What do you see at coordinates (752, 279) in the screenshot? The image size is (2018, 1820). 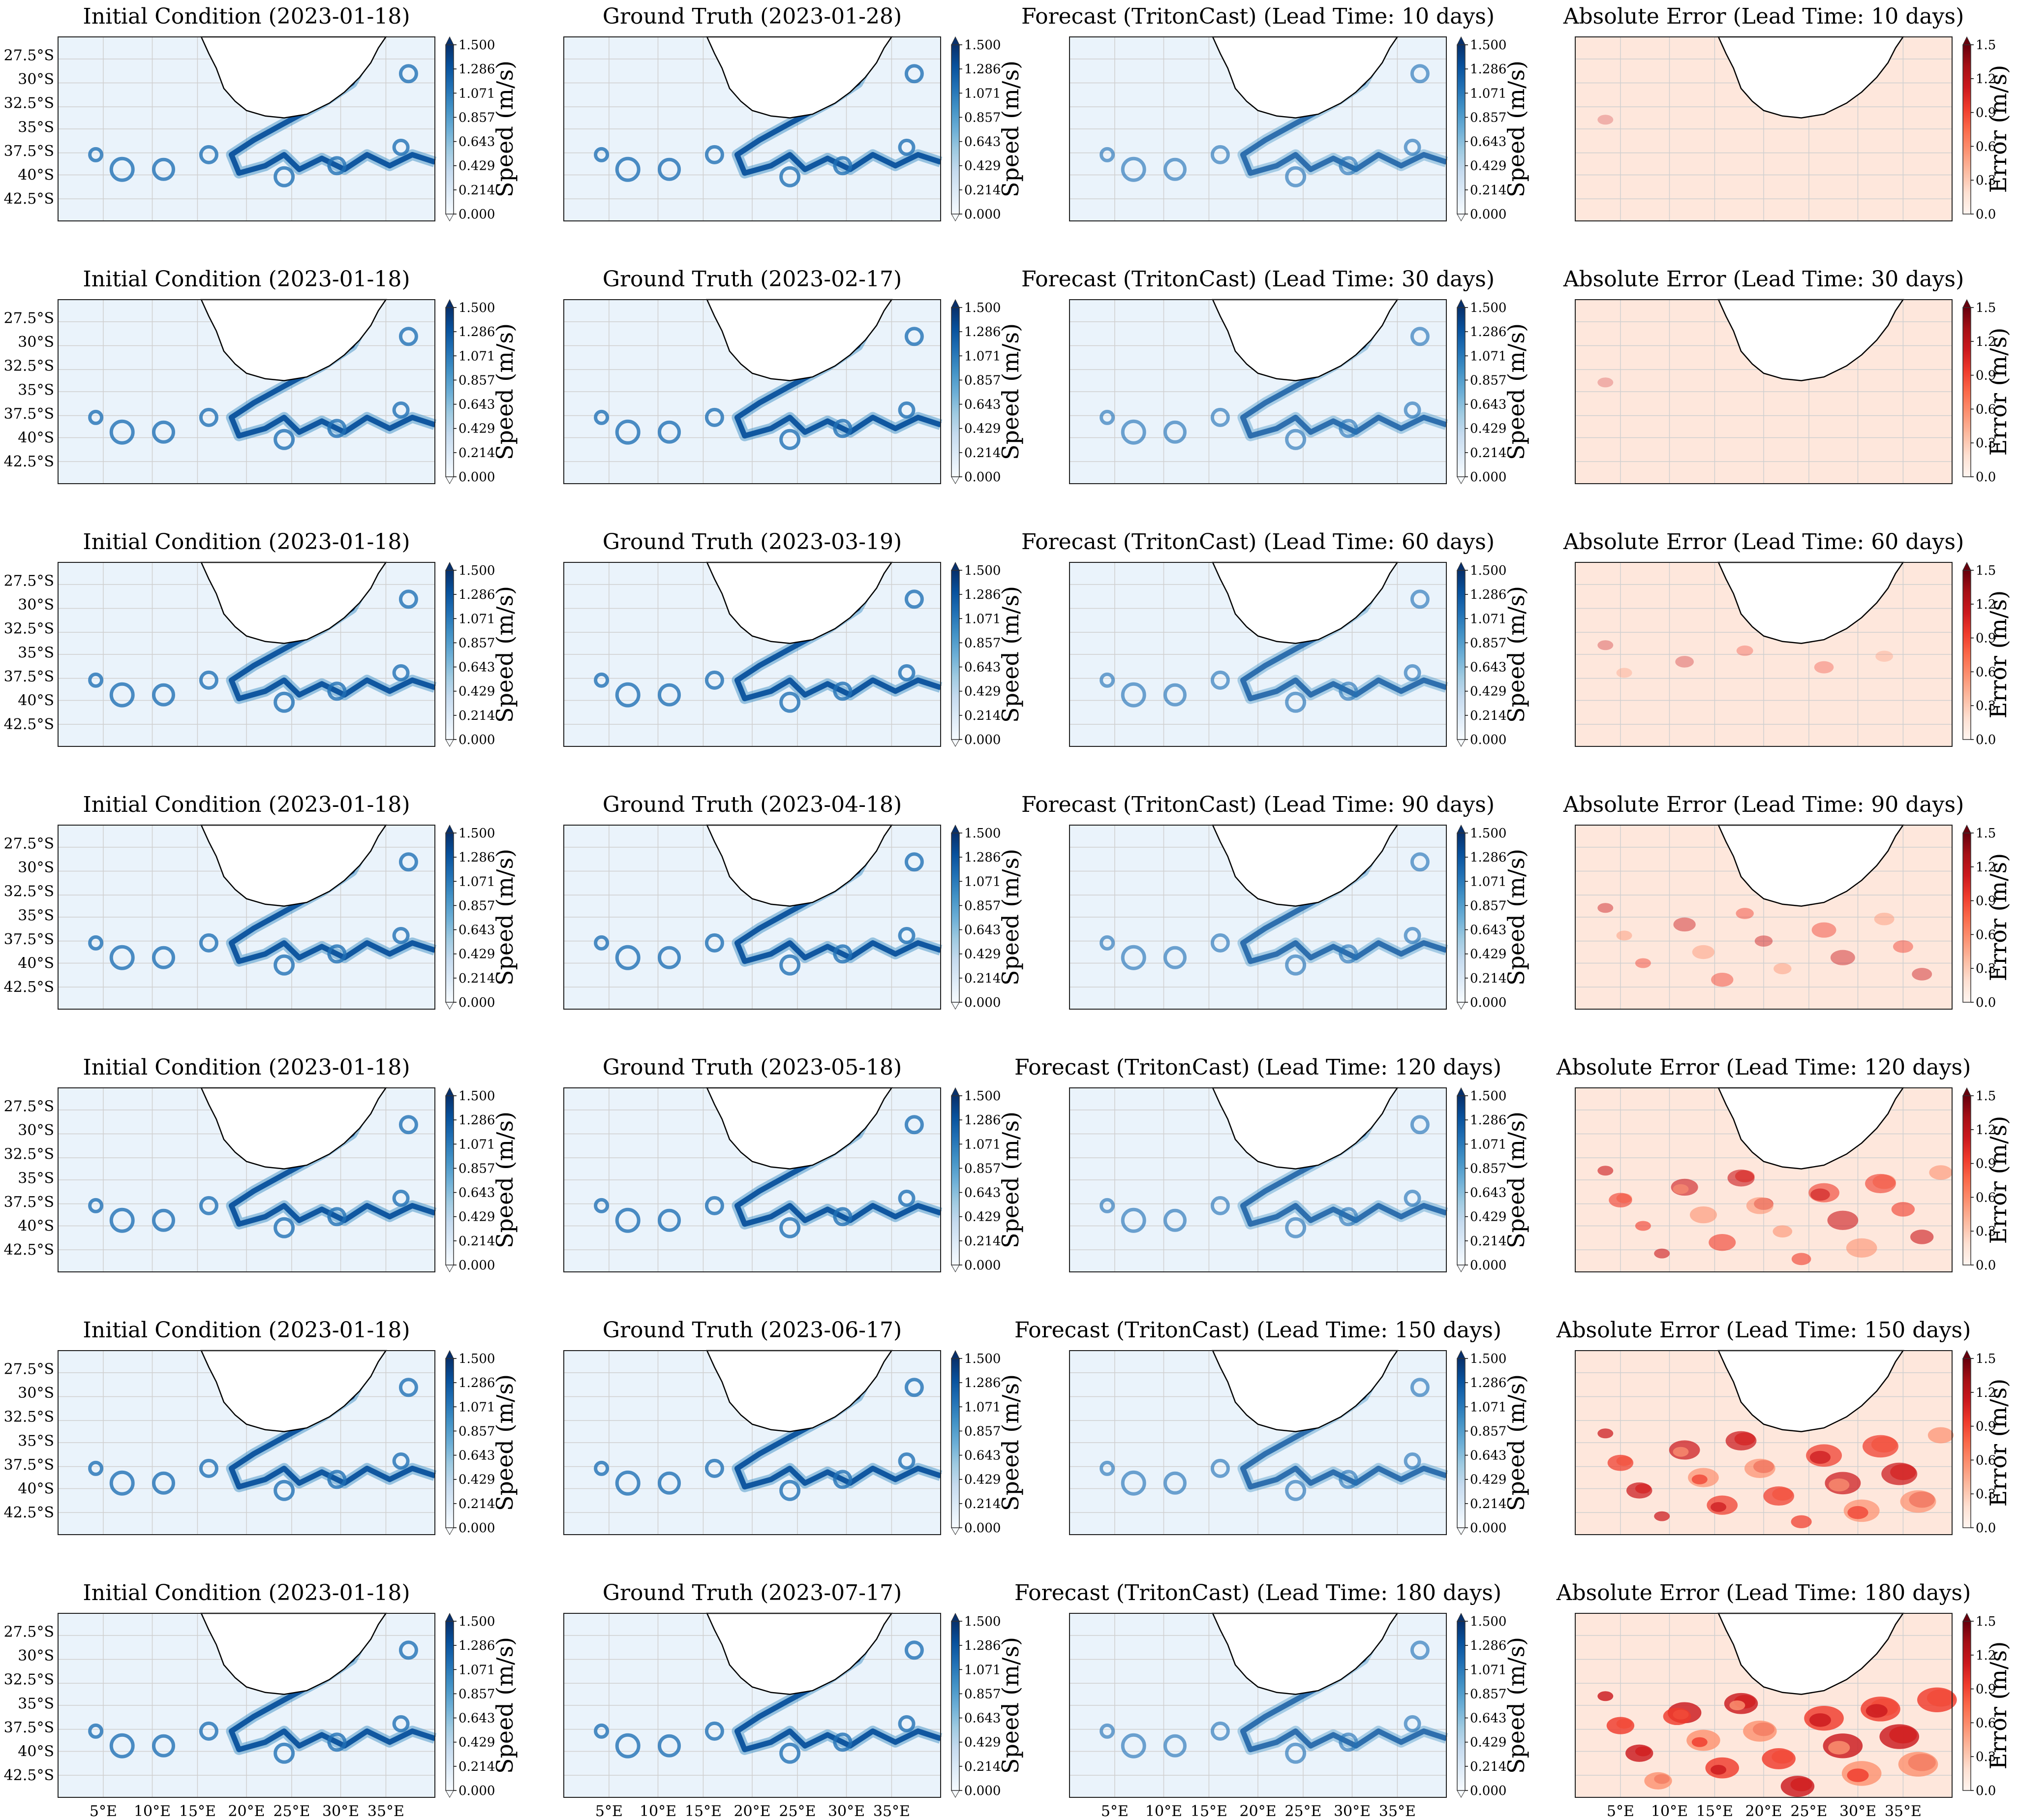 I see `panel-title: Ground Truth (2023-02-17)` at bounding box center [752, 279].